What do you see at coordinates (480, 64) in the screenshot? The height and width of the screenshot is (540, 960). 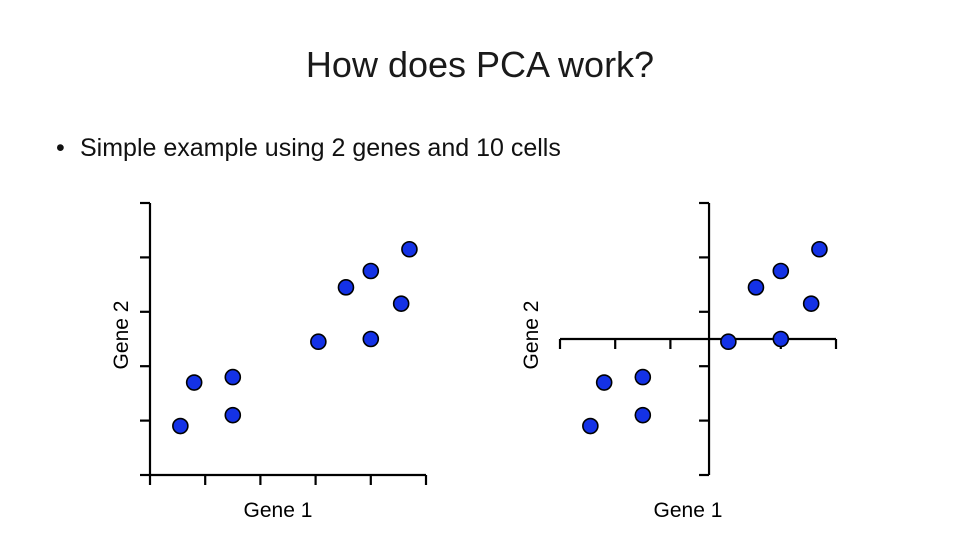 I see `slide-title: How does PCA work?` at bounding box center [480, 64].